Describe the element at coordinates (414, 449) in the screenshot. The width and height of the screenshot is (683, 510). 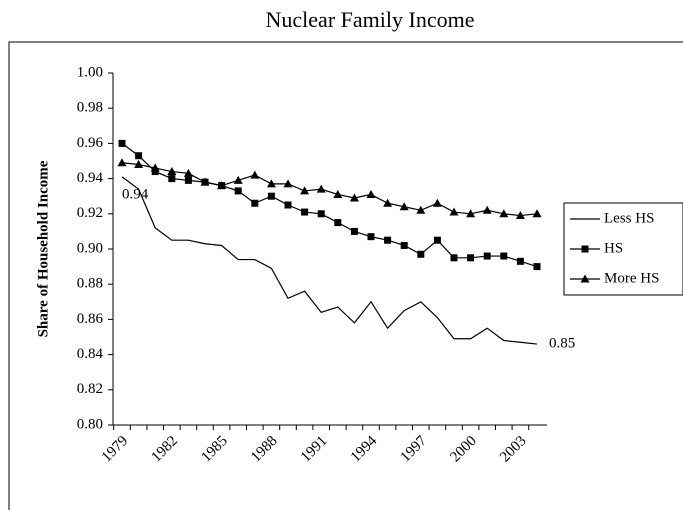
I see `x-tick-label: 1997` at that location.